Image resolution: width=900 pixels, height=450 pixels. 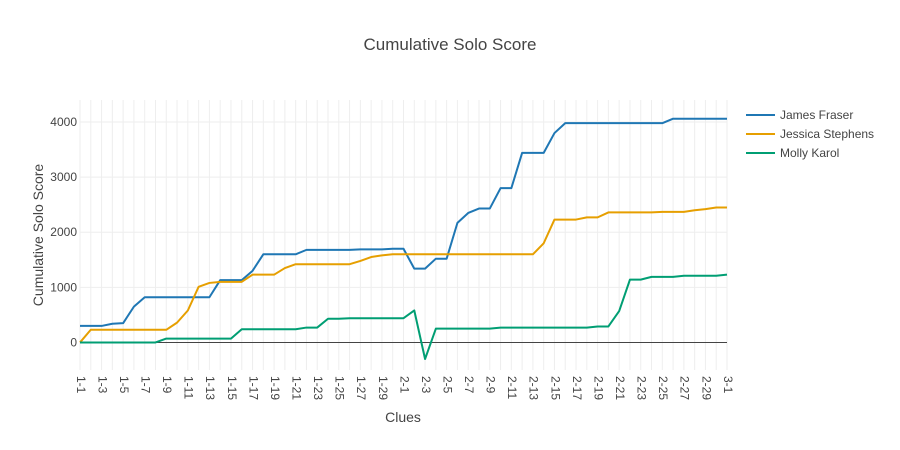 I want to click on x-tick-label: 1-9, so click(x=167, y=385).